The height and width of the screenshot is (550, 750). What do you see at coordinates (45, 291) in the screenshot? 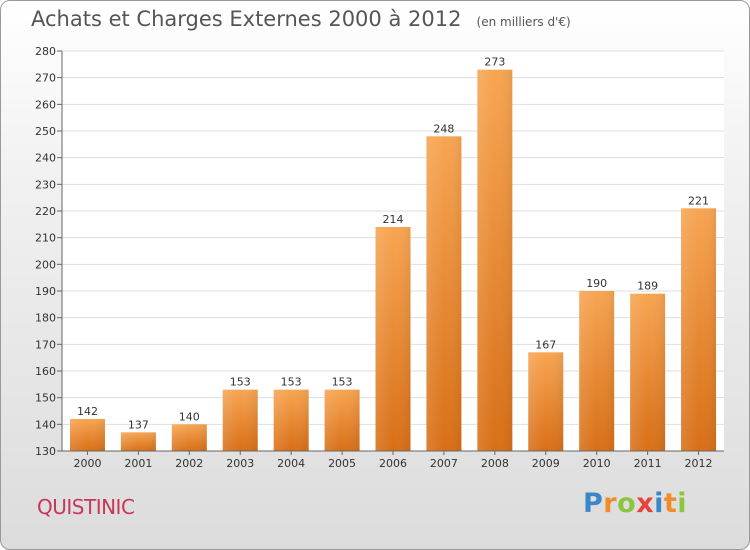
I see `y-tick-label: 190` at bounding box center [45, 291].